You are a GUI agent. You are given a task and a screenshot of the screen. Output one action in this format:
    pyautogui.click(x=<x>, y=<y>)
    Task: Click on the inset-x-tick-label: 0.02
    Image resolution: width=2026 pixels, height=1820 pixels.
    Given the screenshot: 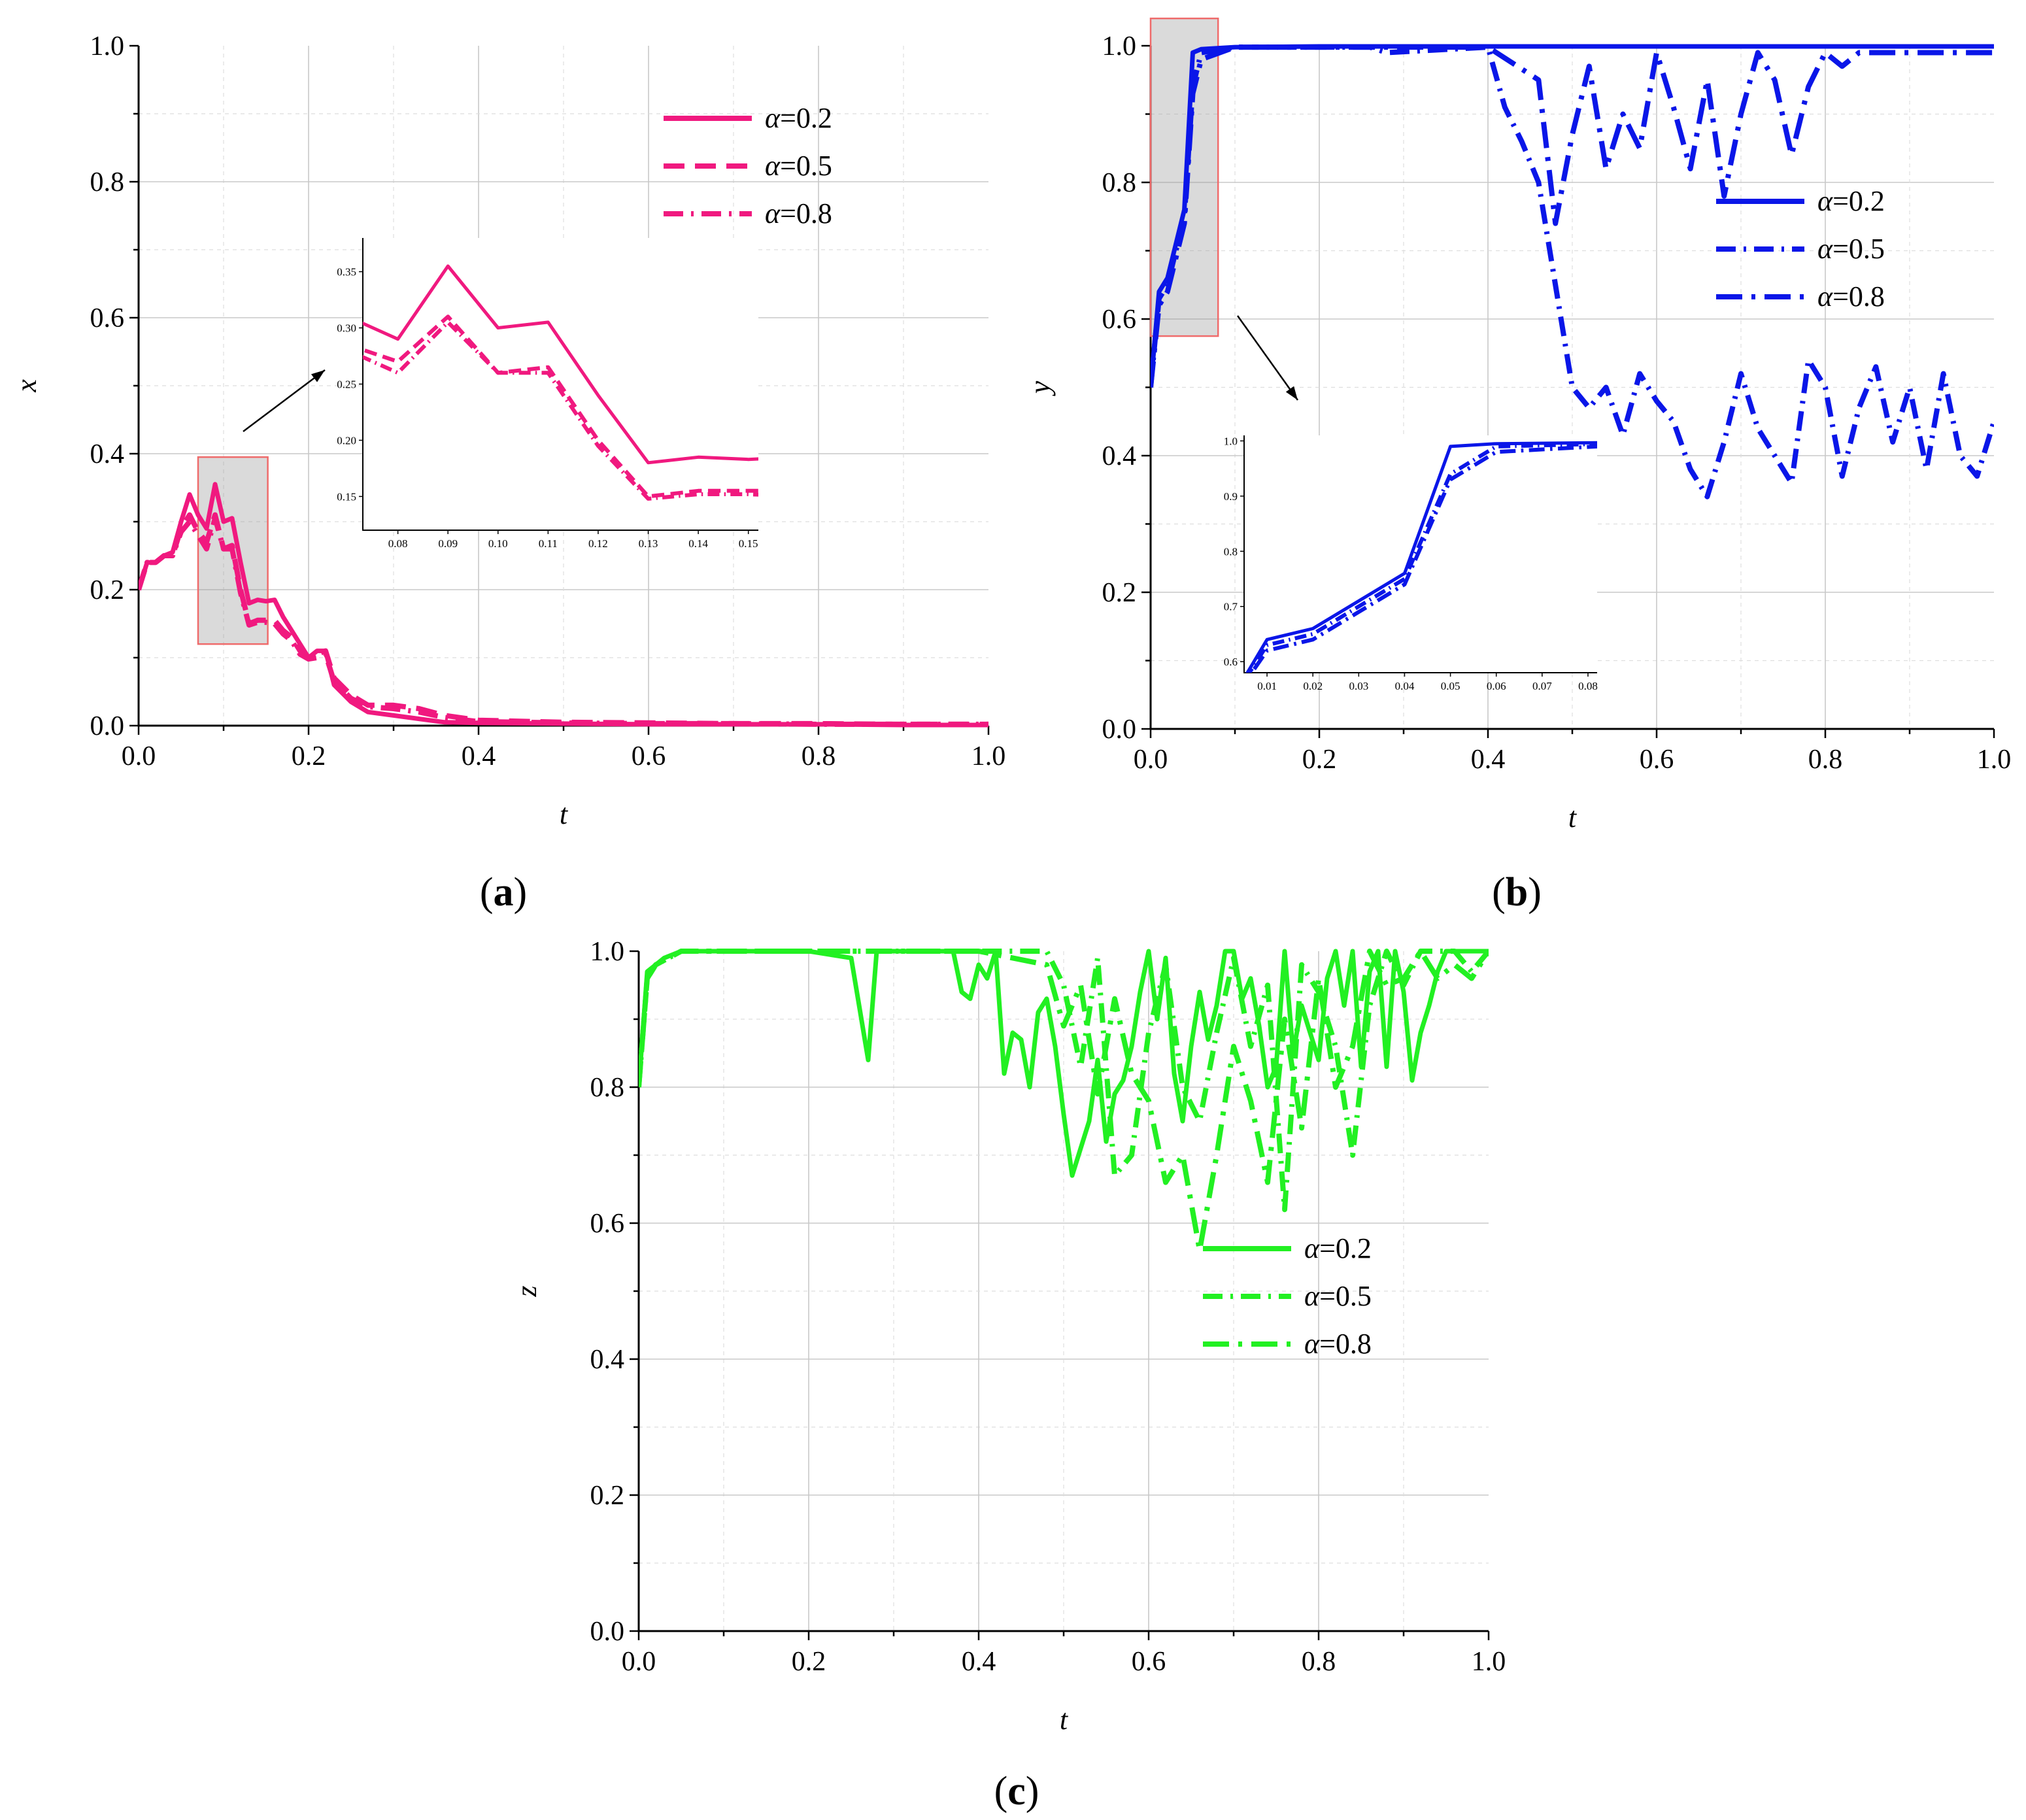 What is the action you would take?
    pyautogui.click(x=1313, y=686)
    